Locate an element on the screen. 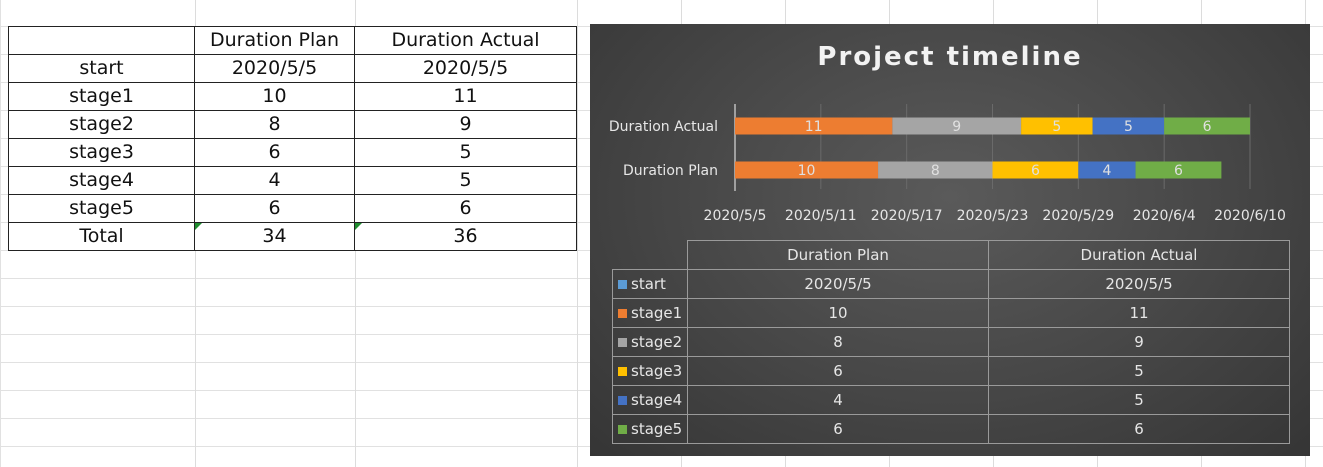  legend-label: stage4 is located at coordinates (657, 400).